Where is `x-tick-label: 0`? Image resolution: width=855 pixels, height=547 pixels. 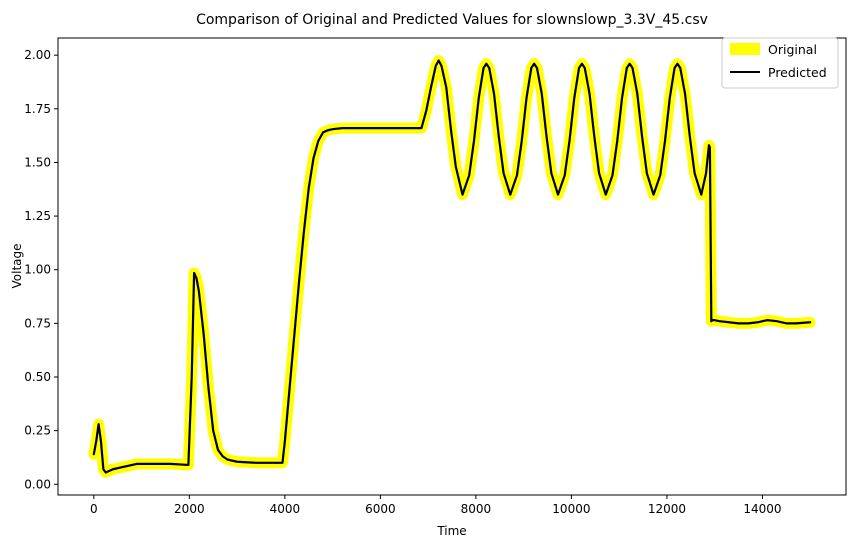
x-tick-label: 0 is located at coordinates (94, 509).